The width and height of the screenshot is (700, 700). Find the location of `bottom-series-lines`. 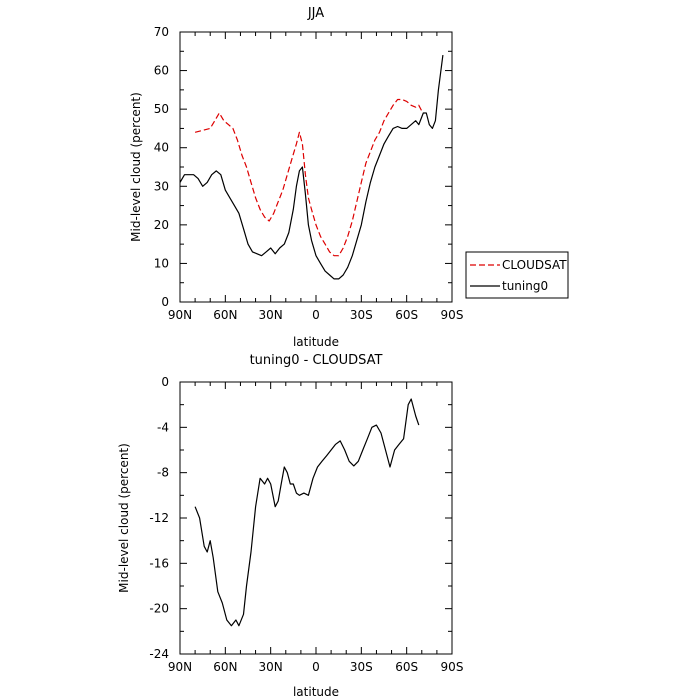

bottom-series-lines is located at coordinates (307, 512).